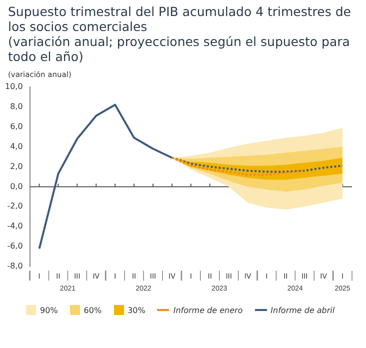 The image size is (366, 348). Describe the element at coordinates (180, 19) in the screenshot. I see `chart-title: Supuesto trimestral del PIB acumulado 4 trimestres de los socios comerciales` at that location.